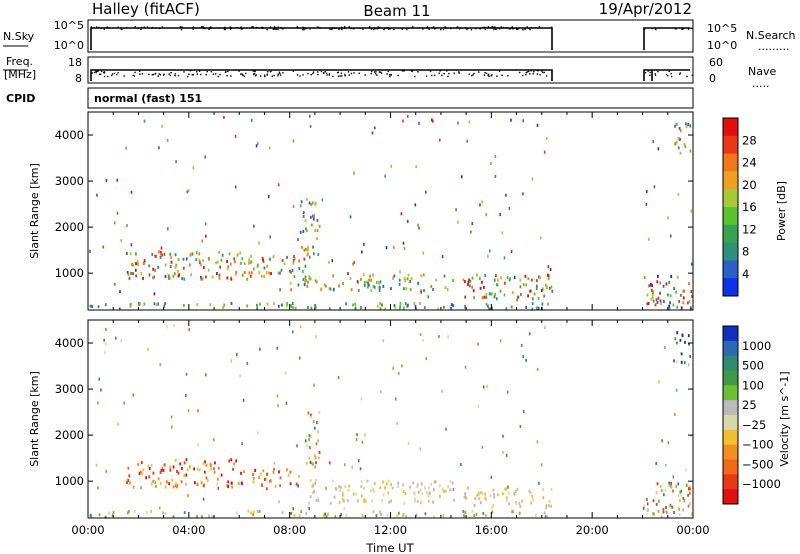 The width and height of the screenshot is (800, 554). What do you see at coordinates (289, 530) in the screenshot?
I see `x-tick-label: 08:00` at bounding box center [289, 530].